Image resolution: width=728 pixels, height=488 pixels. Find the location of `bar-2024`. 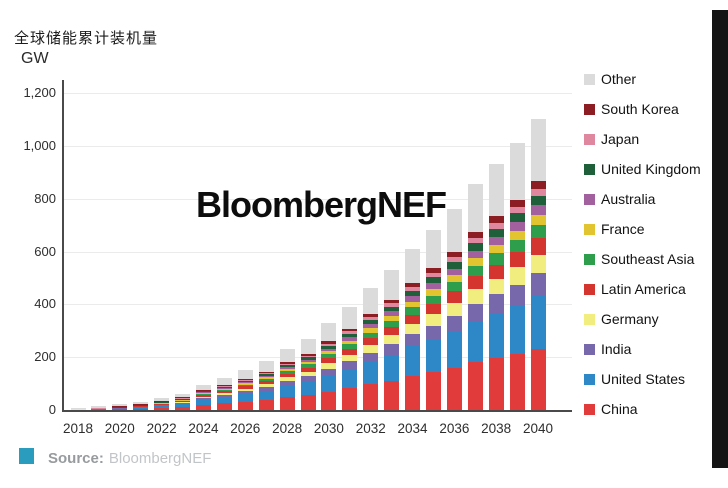

bar-2024 is located at coordinates (203, 397).